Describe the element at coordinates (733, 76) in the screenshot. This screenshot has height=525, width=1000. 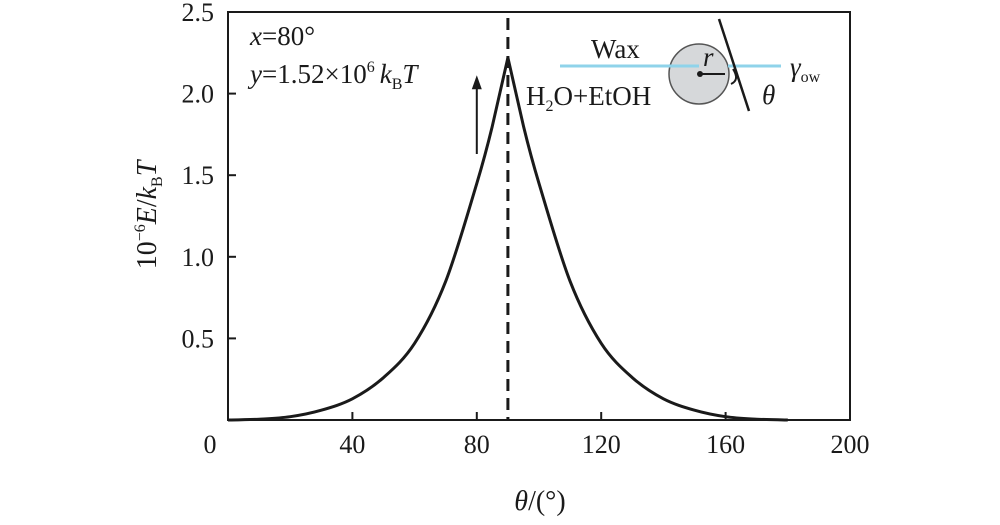
I see `contact-angle-arc` at that location.